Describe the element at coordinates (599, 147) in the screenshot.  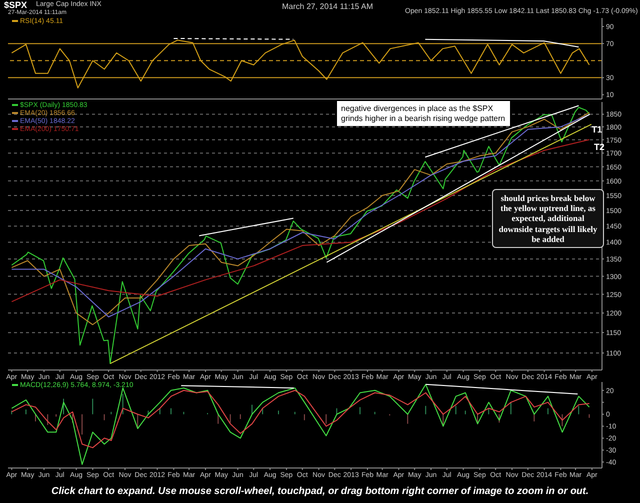
I see `annotation: T2` at that location.